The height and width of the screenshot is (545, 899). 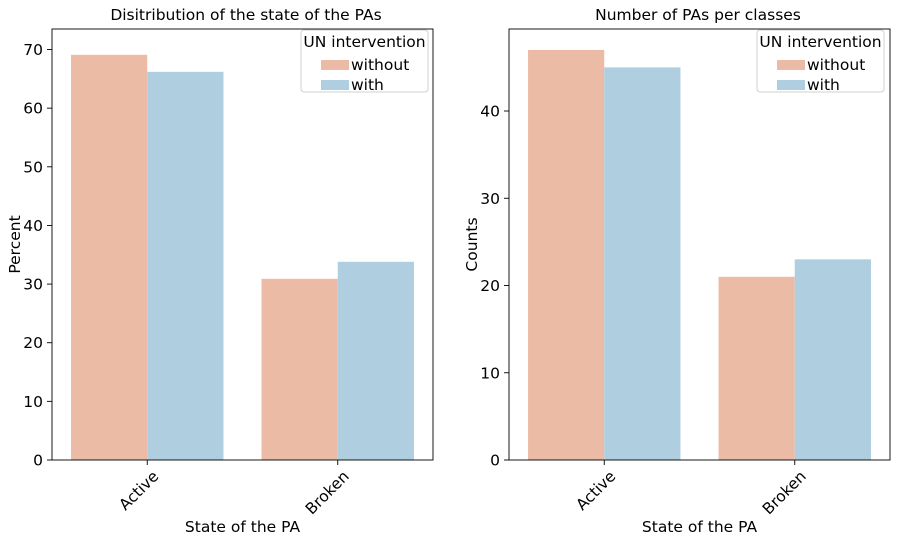 What do you see at coordinates (698, 15) in the screenshot?
I see `chart-title: Number of PAs per classes` at bounding box center [698, 15].